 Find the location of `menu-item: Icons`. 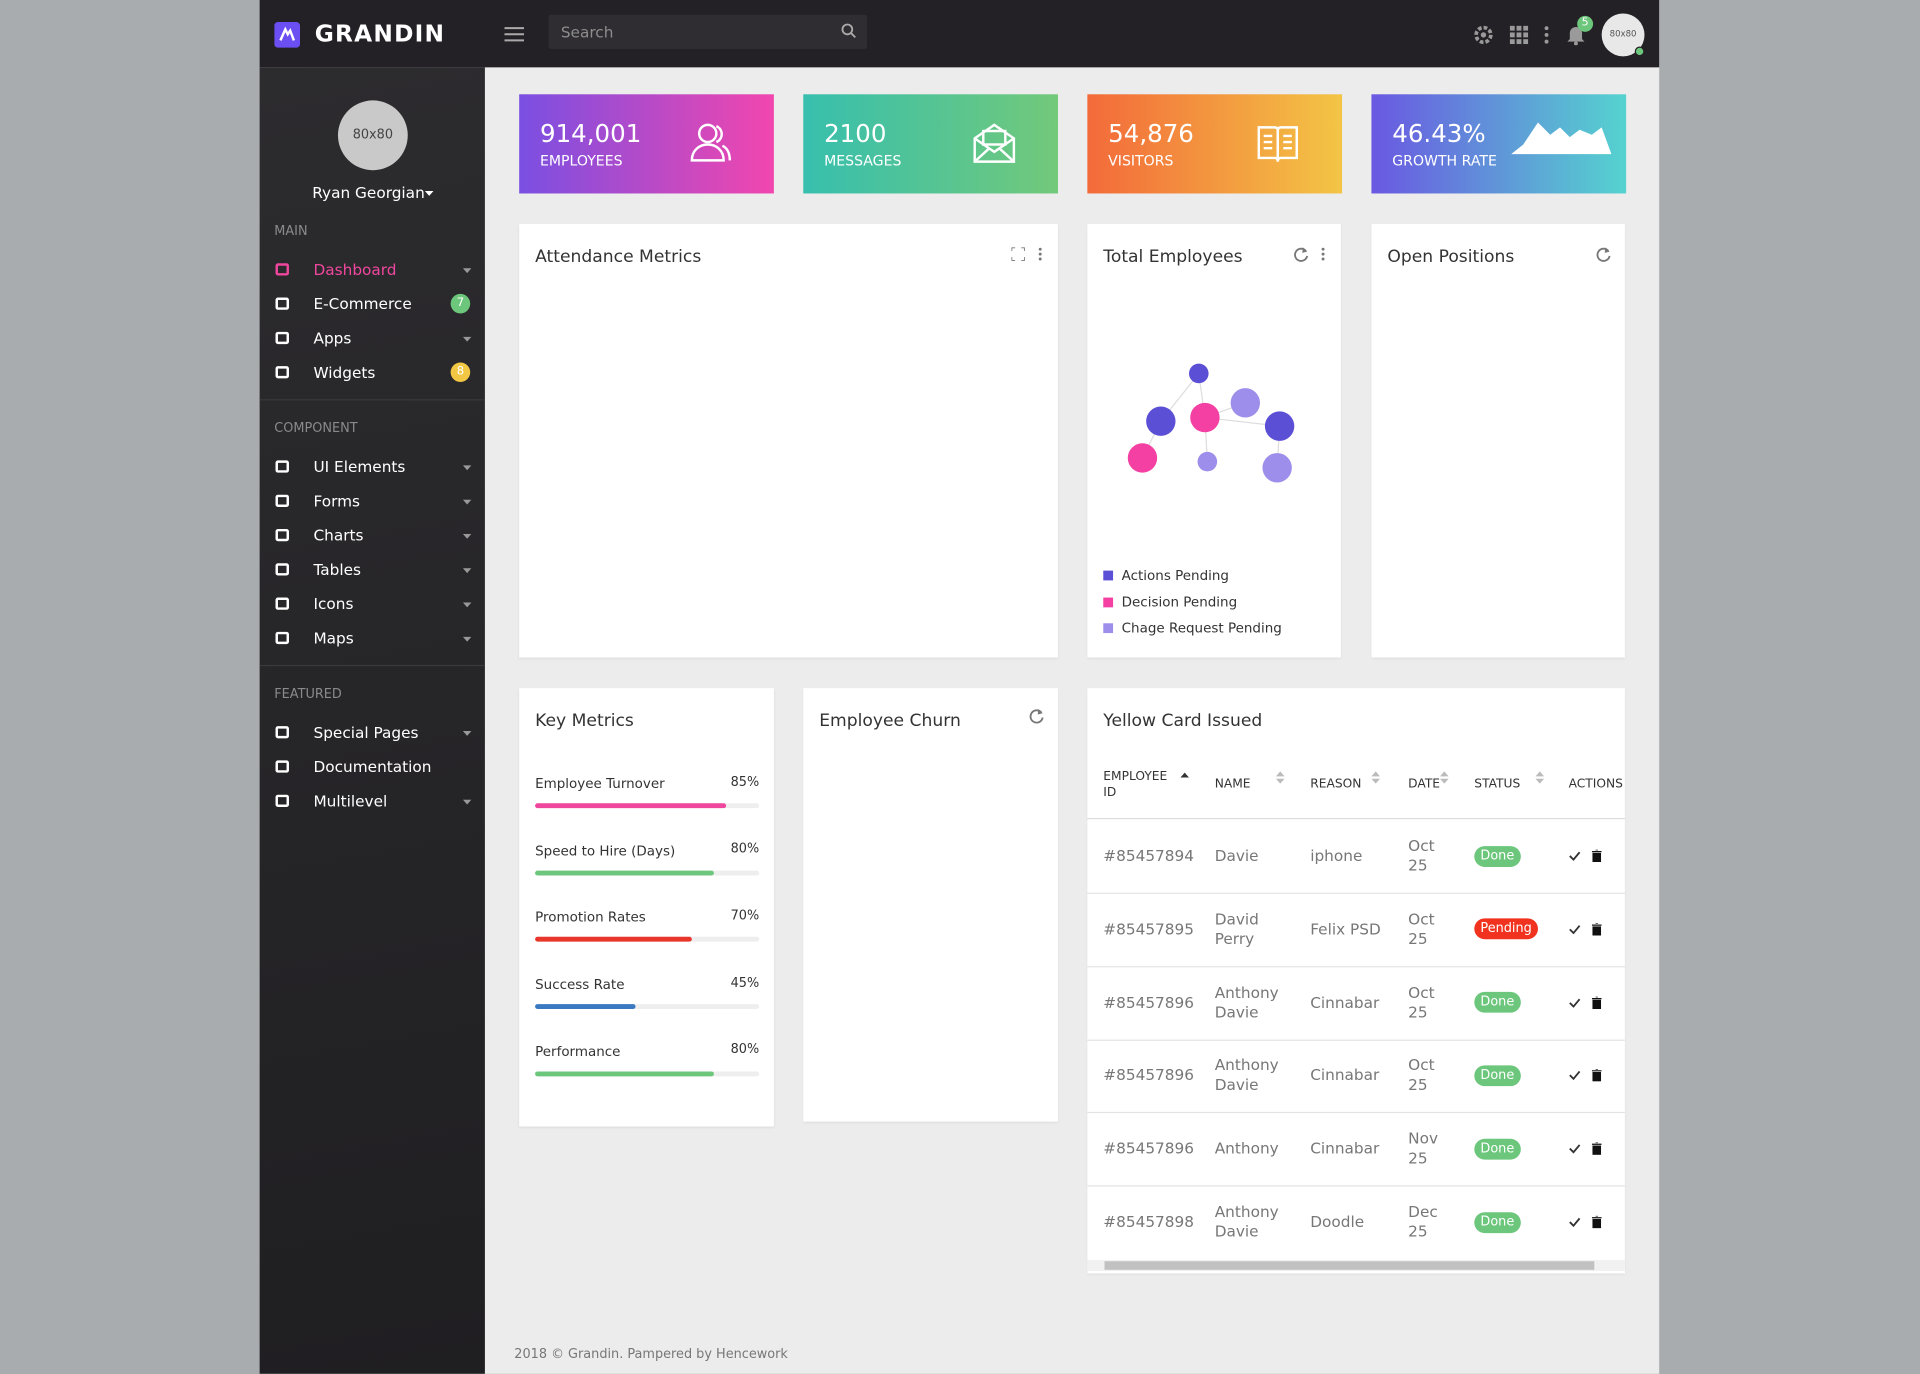

menu-item: Icons is located at coordinates (333, 603).